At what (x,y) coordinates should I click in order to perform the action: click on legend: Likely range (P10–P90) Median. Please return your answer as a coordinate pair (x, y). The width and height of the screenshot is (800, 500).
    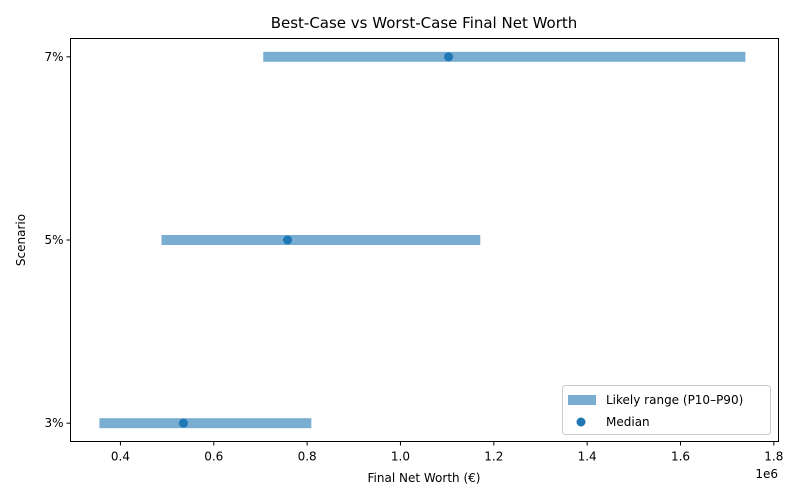
    Looking at the image, I should click on (666, 410).